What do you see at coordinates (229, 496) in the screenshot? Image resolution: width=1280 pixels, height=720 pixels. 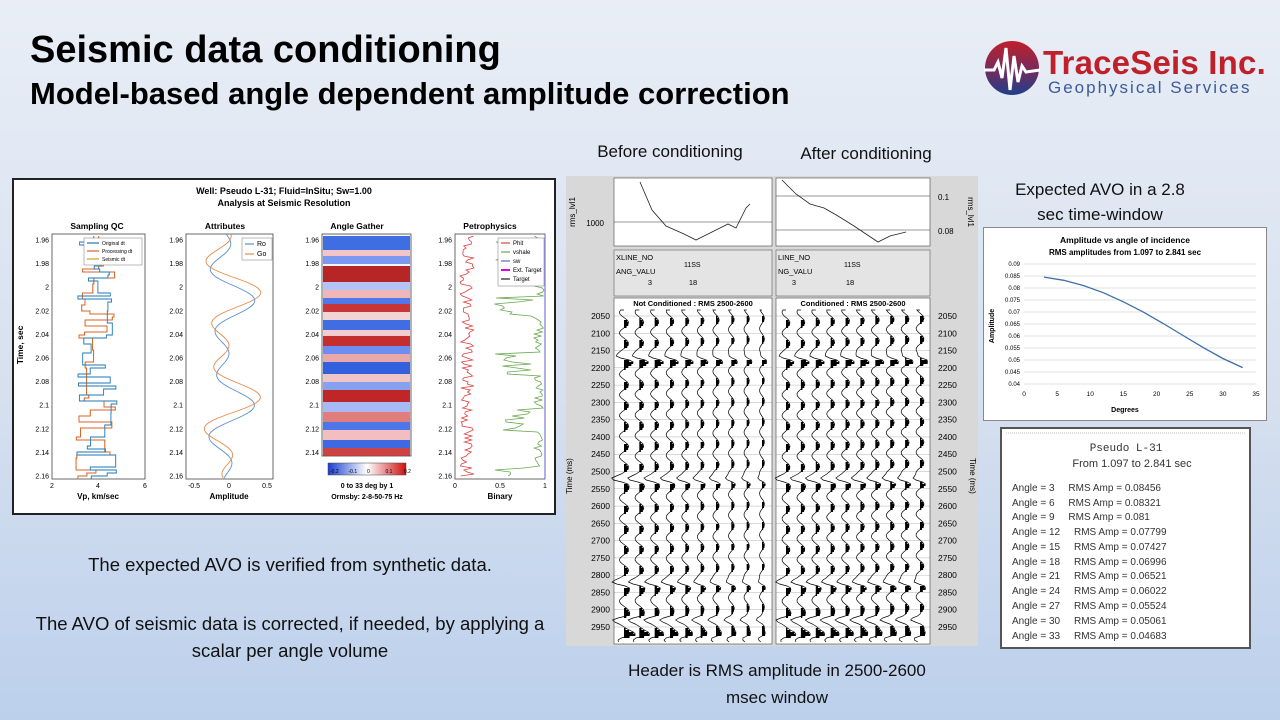 I see `x-label-attributes: Amplitude` at bounding box center [229, 496].